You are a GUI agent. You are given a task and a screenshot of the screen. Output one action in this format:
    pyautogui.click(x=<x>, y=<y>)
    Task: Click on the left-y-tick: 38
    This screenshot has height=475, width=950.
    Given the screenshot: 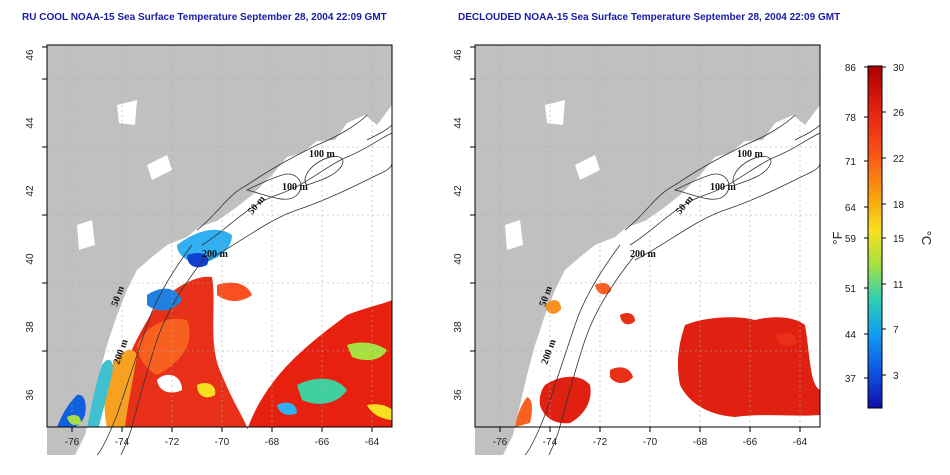 What is the action you would take?
    pyautogui.click(x=30, y=327)
    